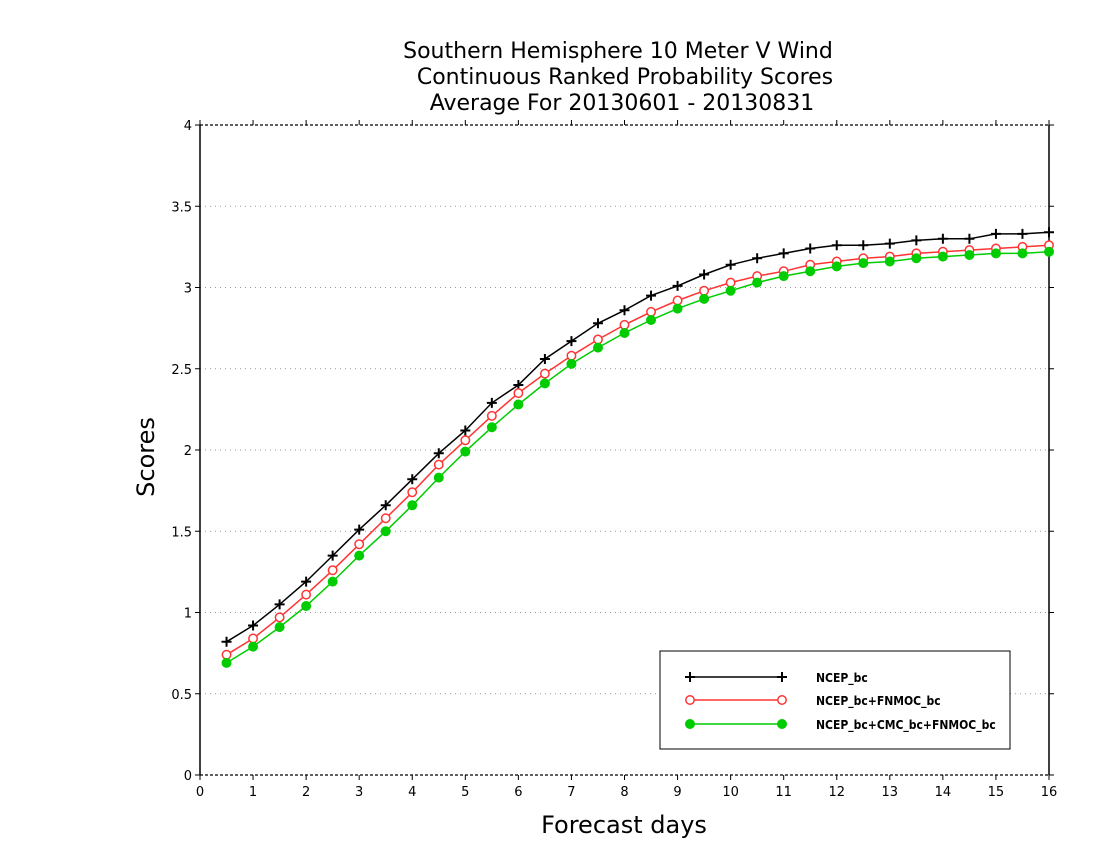 The height and width of the screenshot is (850, 1100). What do you see at coordinates (677, 792) in the screenshot?
I see `x-tick-label: 9` at bounding box center [677, 792].